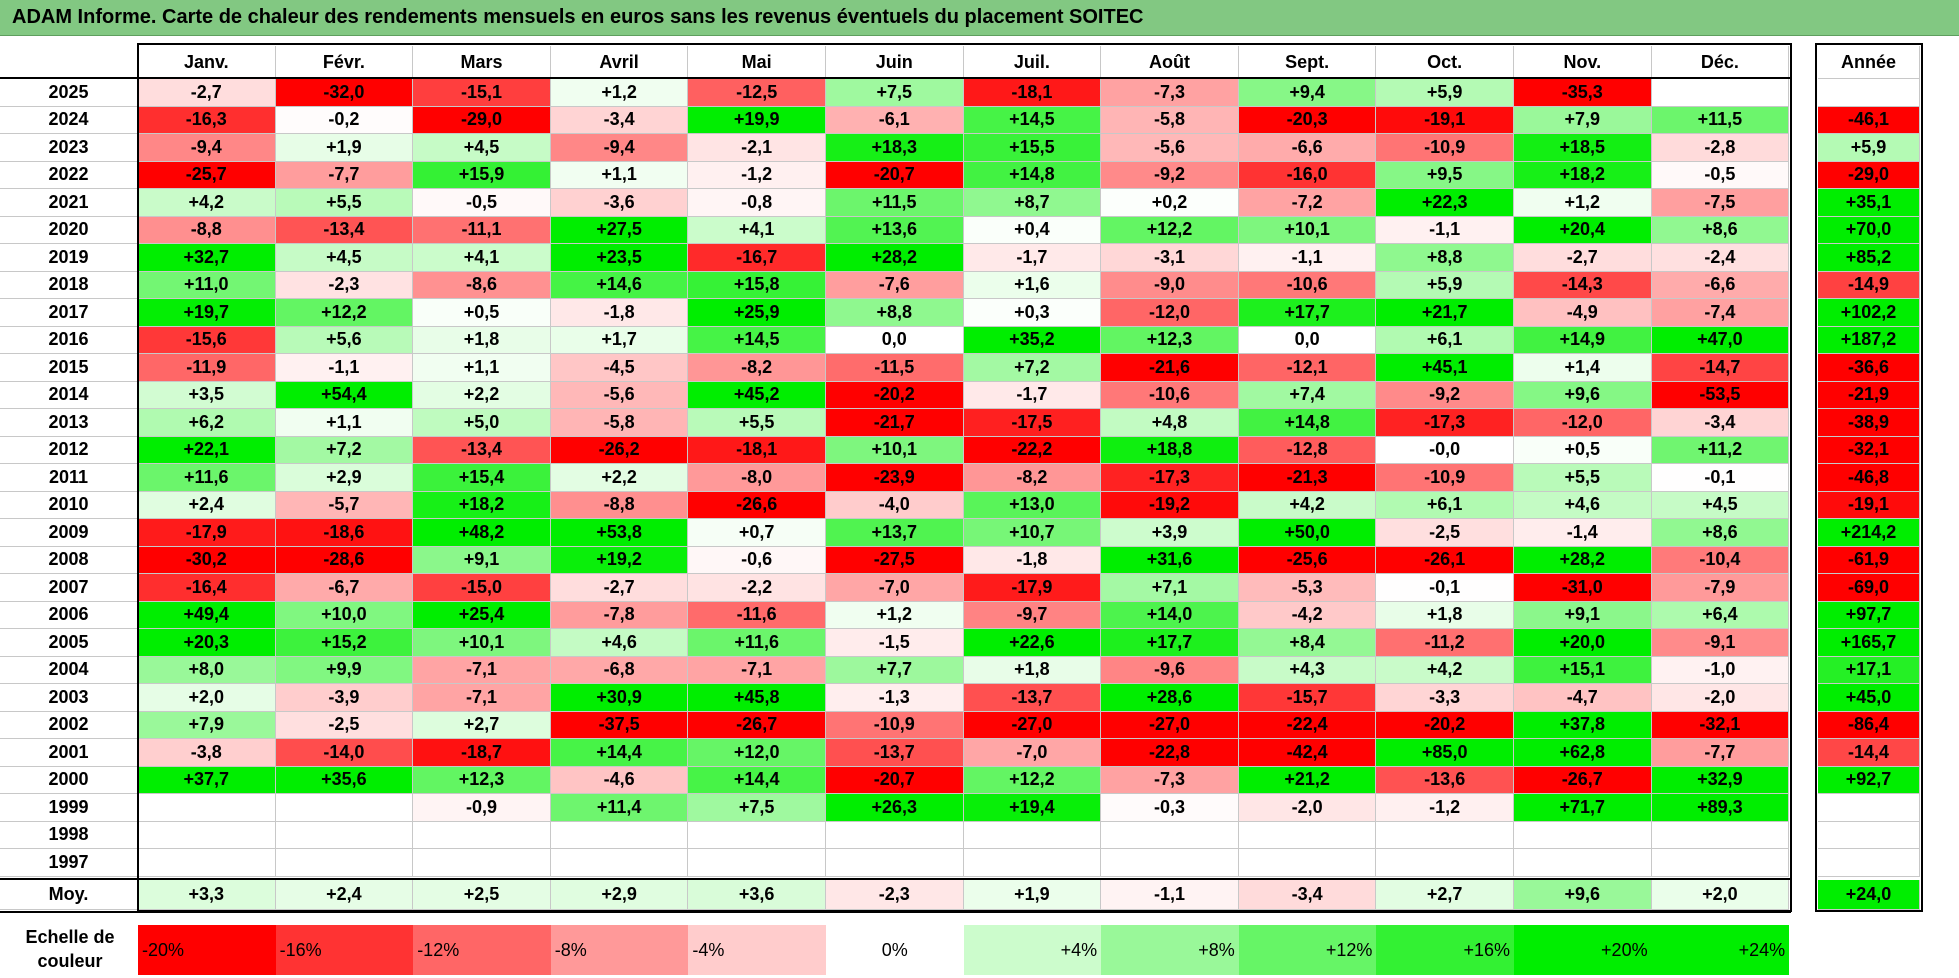 Image resolution: width=1959 pixels, height=978 pixels. What do you see at coordinates (895, 395) in the screenshot?
I see `heatmap-cell: -20,2` at bounding box center [895, 395].